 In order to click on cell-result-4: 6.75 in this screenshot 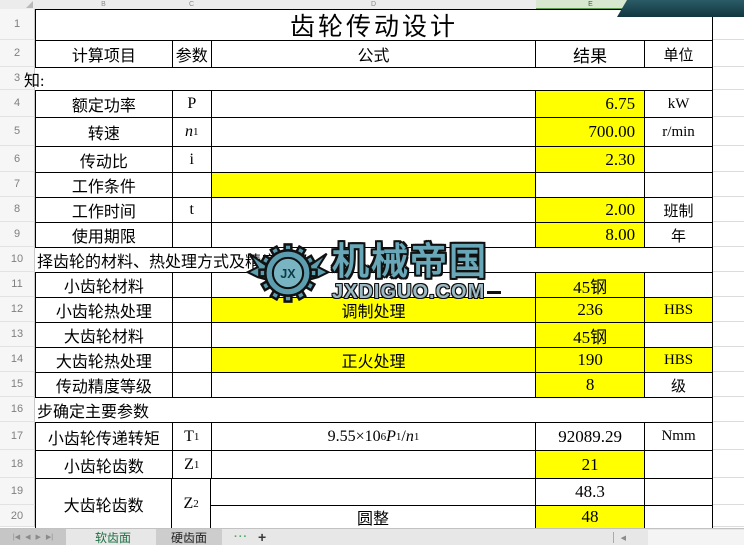, I will do `click(591, 104)`.